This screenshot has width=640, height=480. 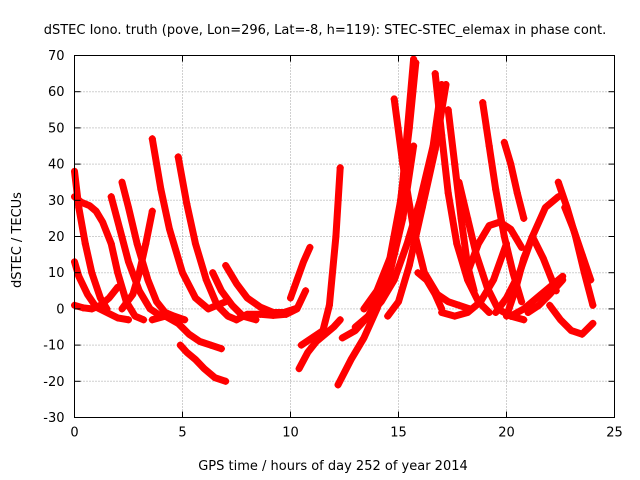 What do you see at coordinates (56, 165) in the screenshot?
I see `y-tick-label: 40` at bounding box center [56, 165].